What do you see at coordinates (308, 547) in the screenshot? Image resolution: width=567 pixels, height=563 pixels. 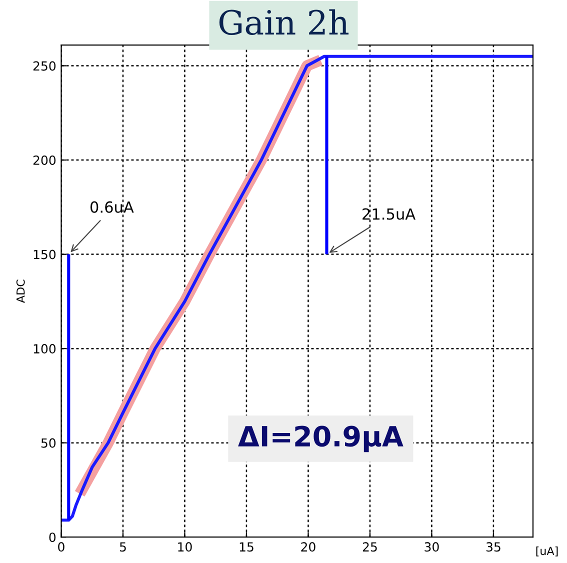 I see `x-tick-label: 20` at bounding box center [308, 547].